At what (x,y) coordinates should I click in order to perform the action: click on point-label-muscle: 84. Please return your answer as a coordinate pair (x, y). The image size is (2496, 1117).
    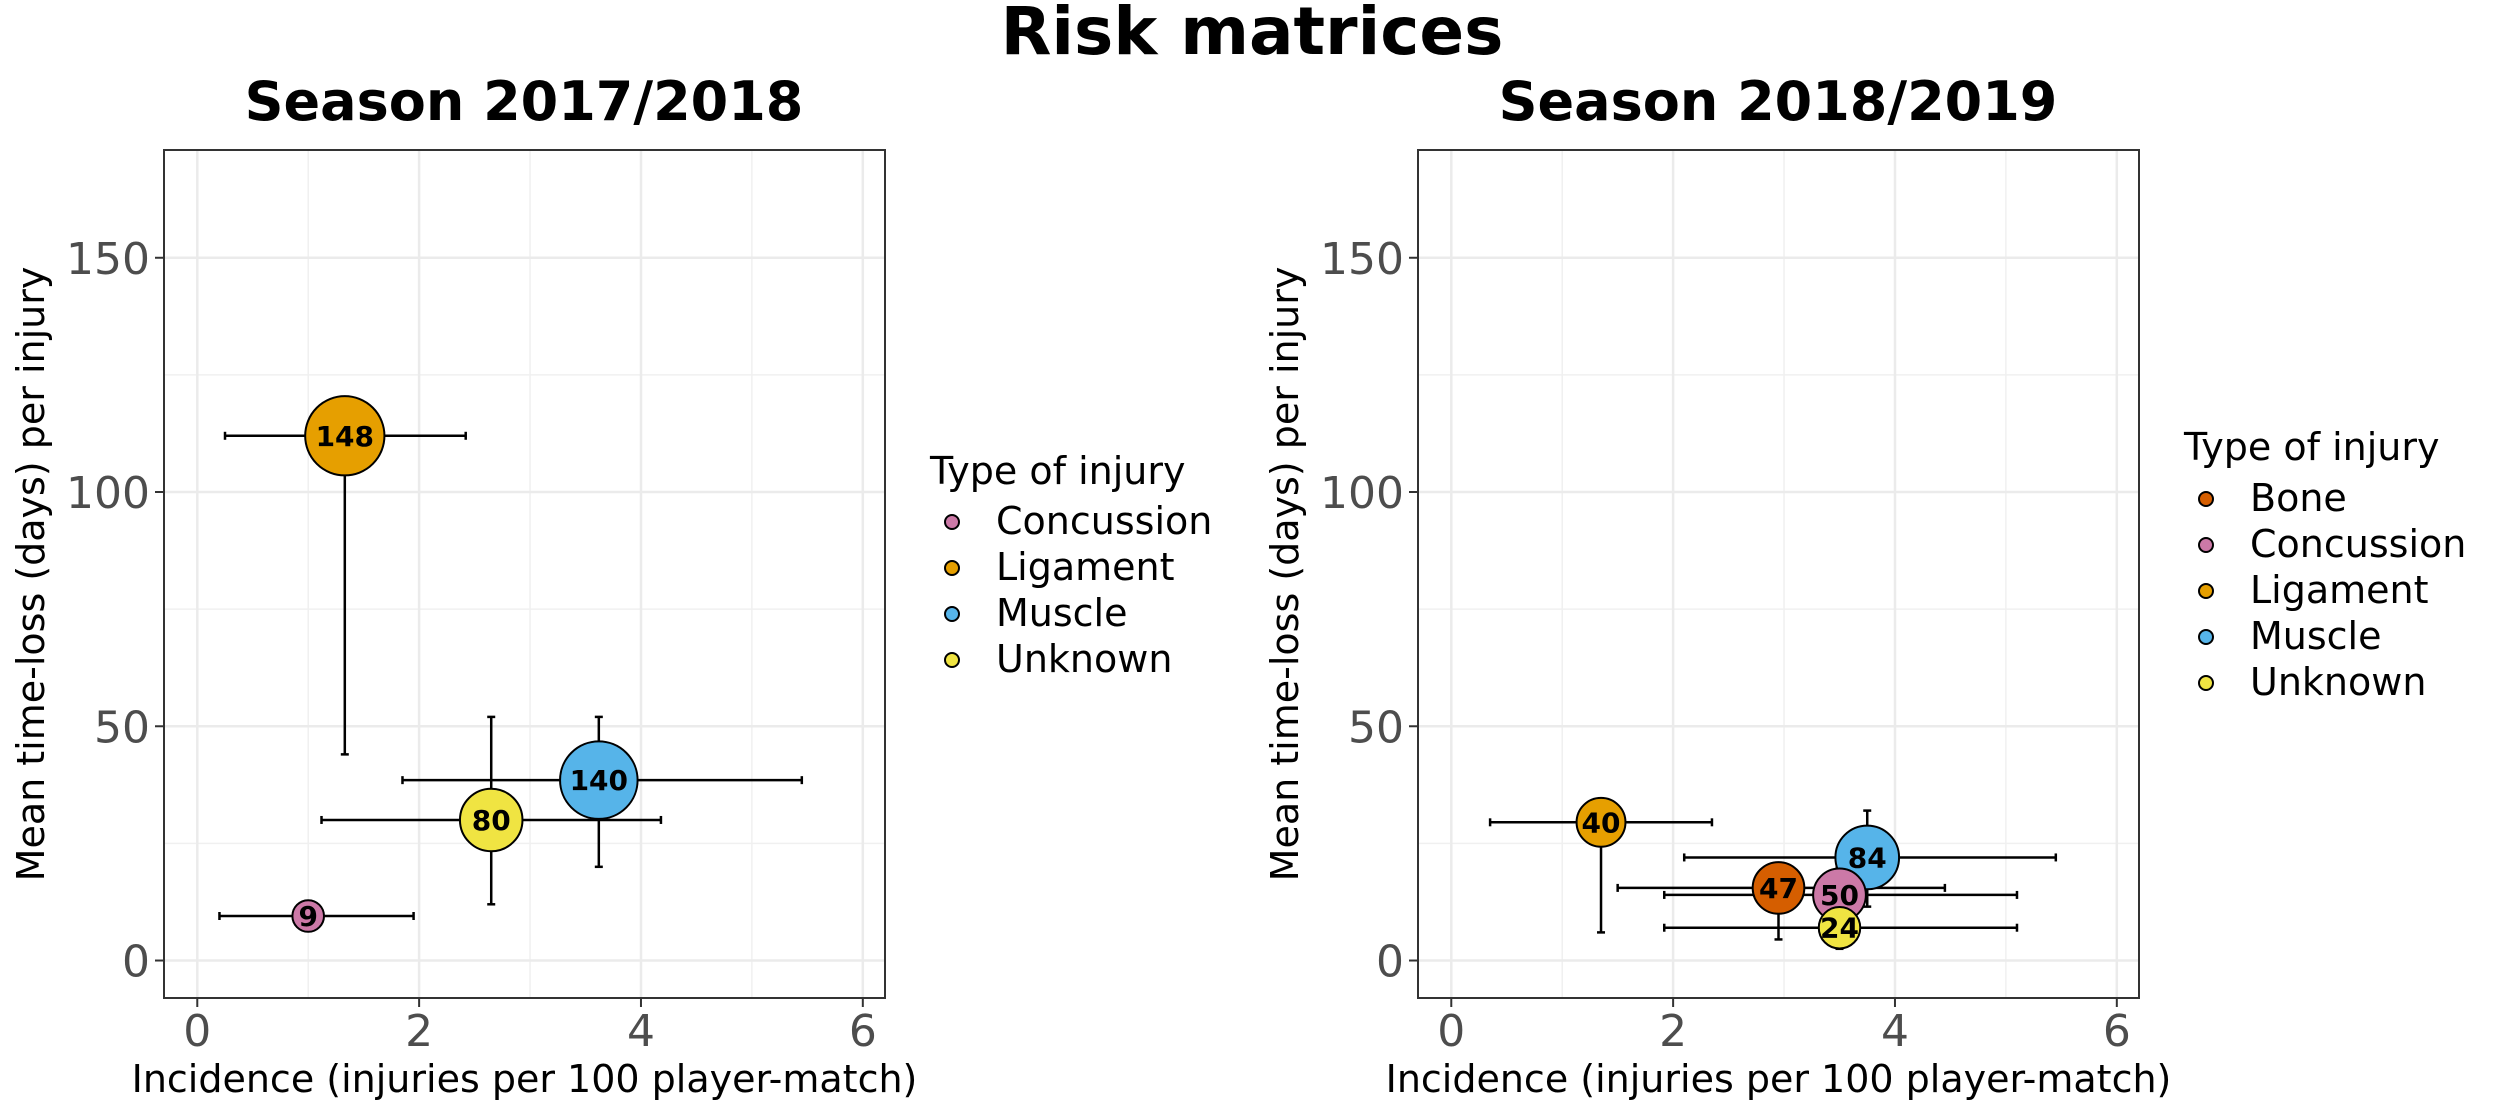
    Looking at the image, I should click on (1867, 857).